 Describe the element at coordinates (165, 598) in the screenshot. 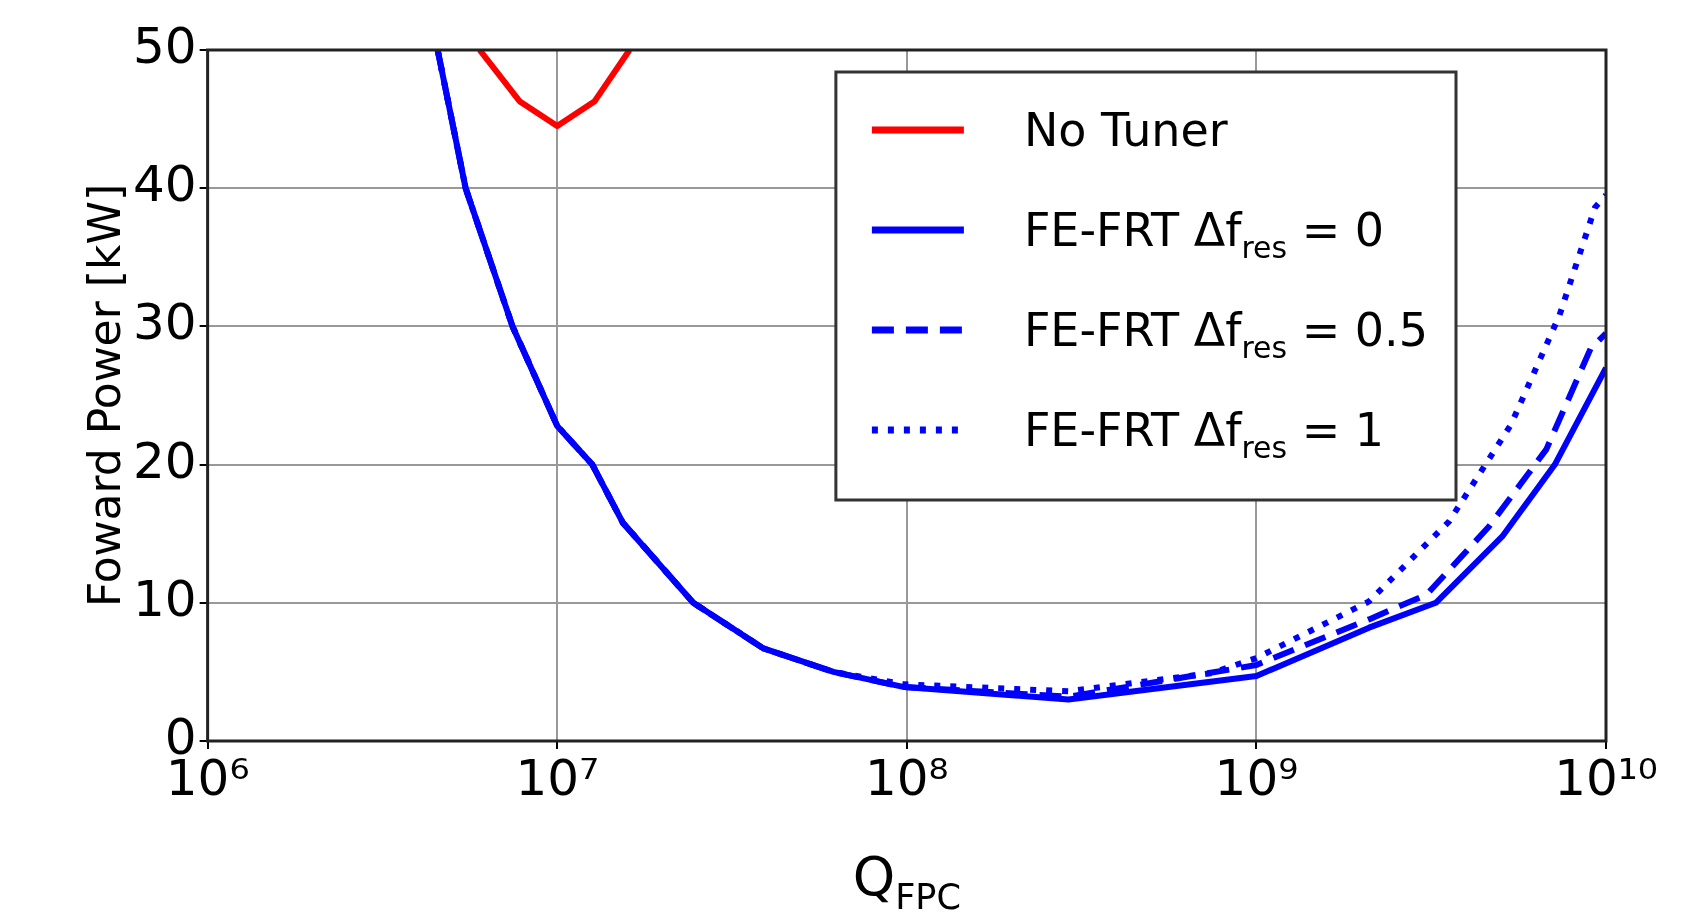

I see `y-tick-label: 10` at that location.